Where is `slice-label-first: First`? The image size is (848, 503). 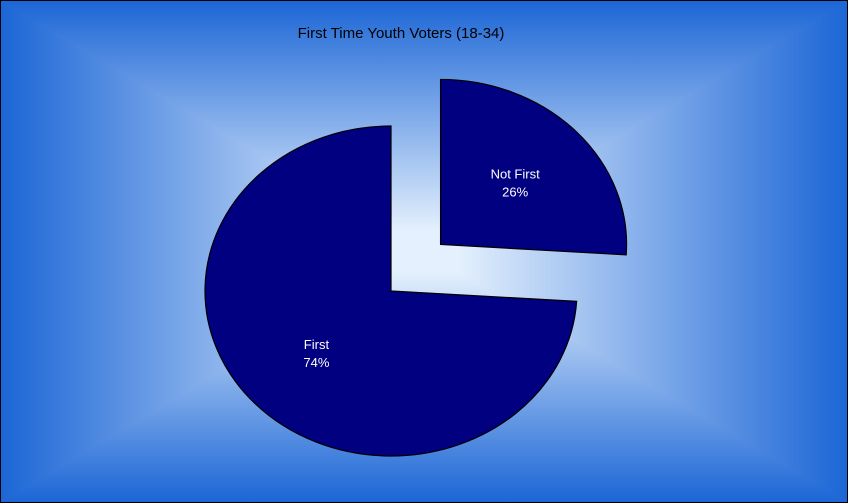 slice-label-first: First is located at coordinates (317, 344).